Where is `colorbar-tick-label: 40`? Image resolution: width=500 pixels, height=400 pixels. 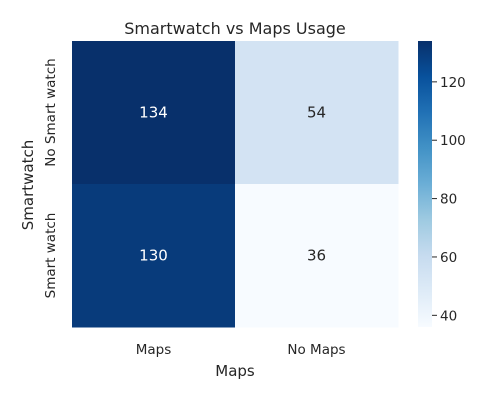 colorbar-tick-label: 40 is located at coordinates (448, 316).